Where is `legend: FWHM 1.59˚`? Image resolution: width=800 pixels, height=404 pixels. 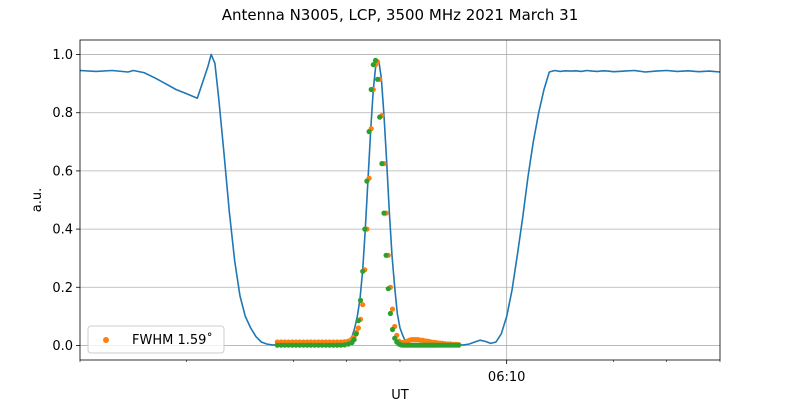 legend: FWHM 1.59˚ is located at coordinates (156, 339).